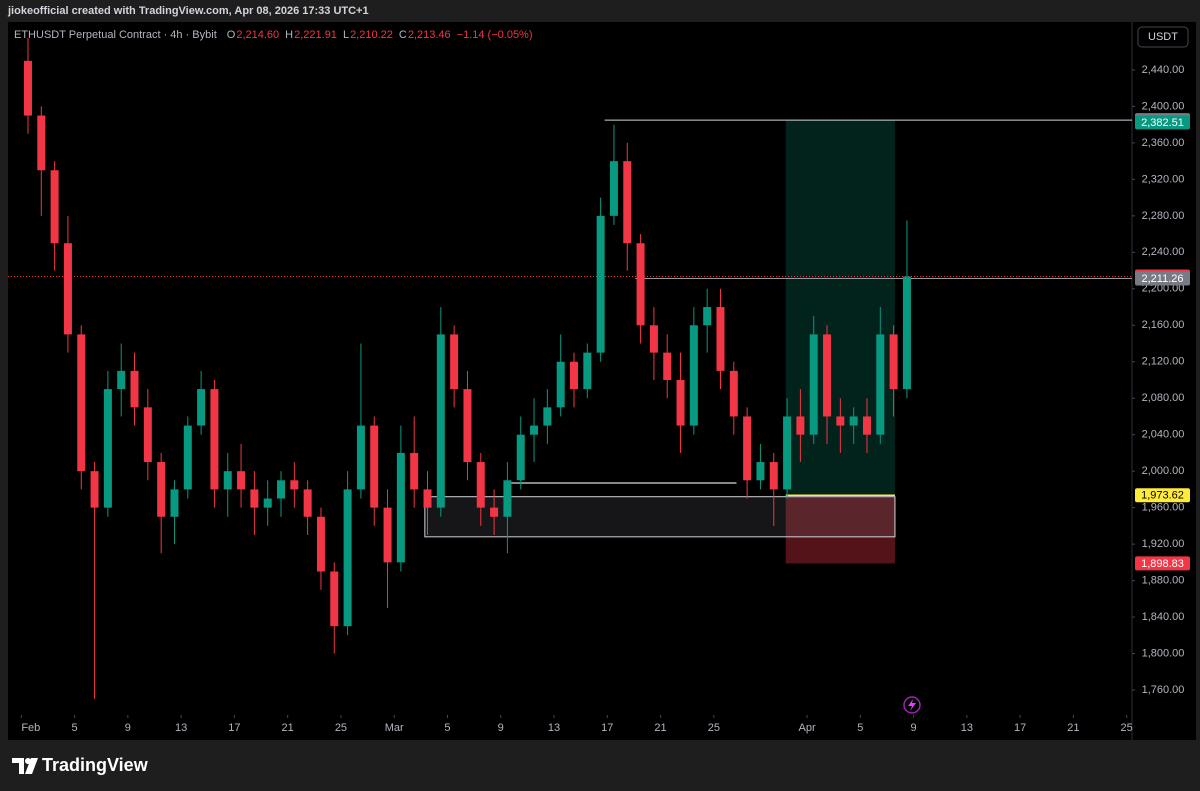 This screenshot has height=791, width=1200. What do you see at coordinates (403, 35) in the screenshot?
I see `ohlc-key: C` at bounding box center [403, 35].